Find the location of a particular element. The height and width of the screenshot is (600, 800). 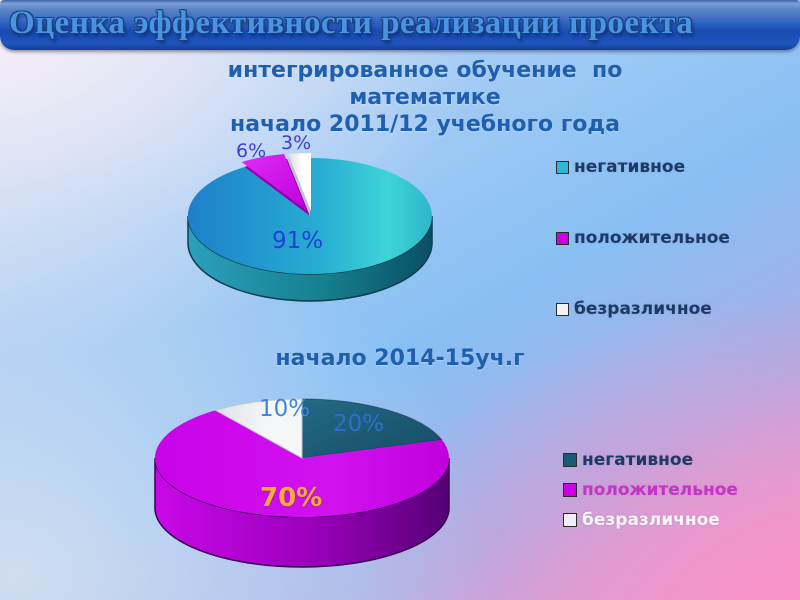

slide-title-bar: Оценка эффективности реализации проекта is located at coordinates (400, 25).